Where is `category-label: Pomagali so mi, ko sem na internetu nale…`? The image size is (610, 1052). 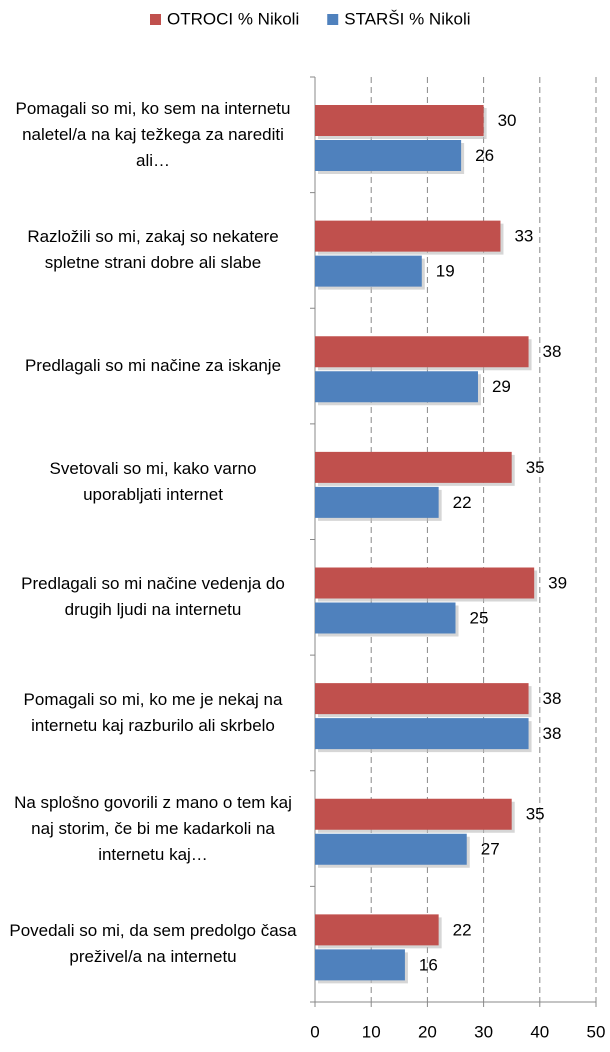
category-label: Pomagali so mi, ko sem na internetu nale… is located at coordinates (153, 134).